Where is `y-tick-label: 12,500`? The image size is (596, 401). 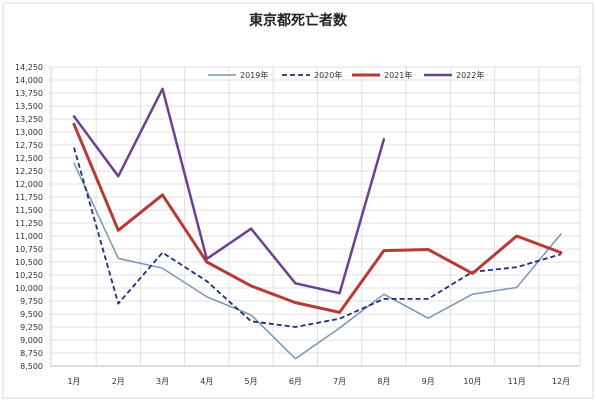
y-tick-label: 12,500 is located at coordinates (29, 158).